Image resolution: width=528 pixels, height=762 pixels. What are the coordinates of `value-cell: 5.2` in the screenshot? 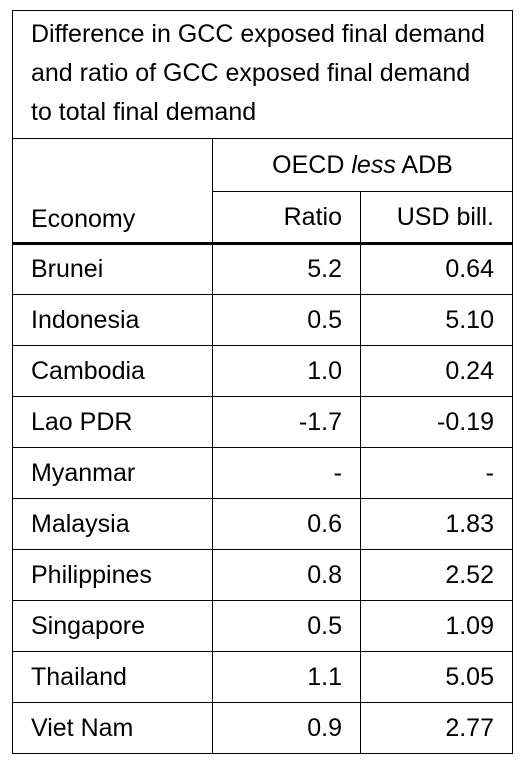 It's located at (286, 269).